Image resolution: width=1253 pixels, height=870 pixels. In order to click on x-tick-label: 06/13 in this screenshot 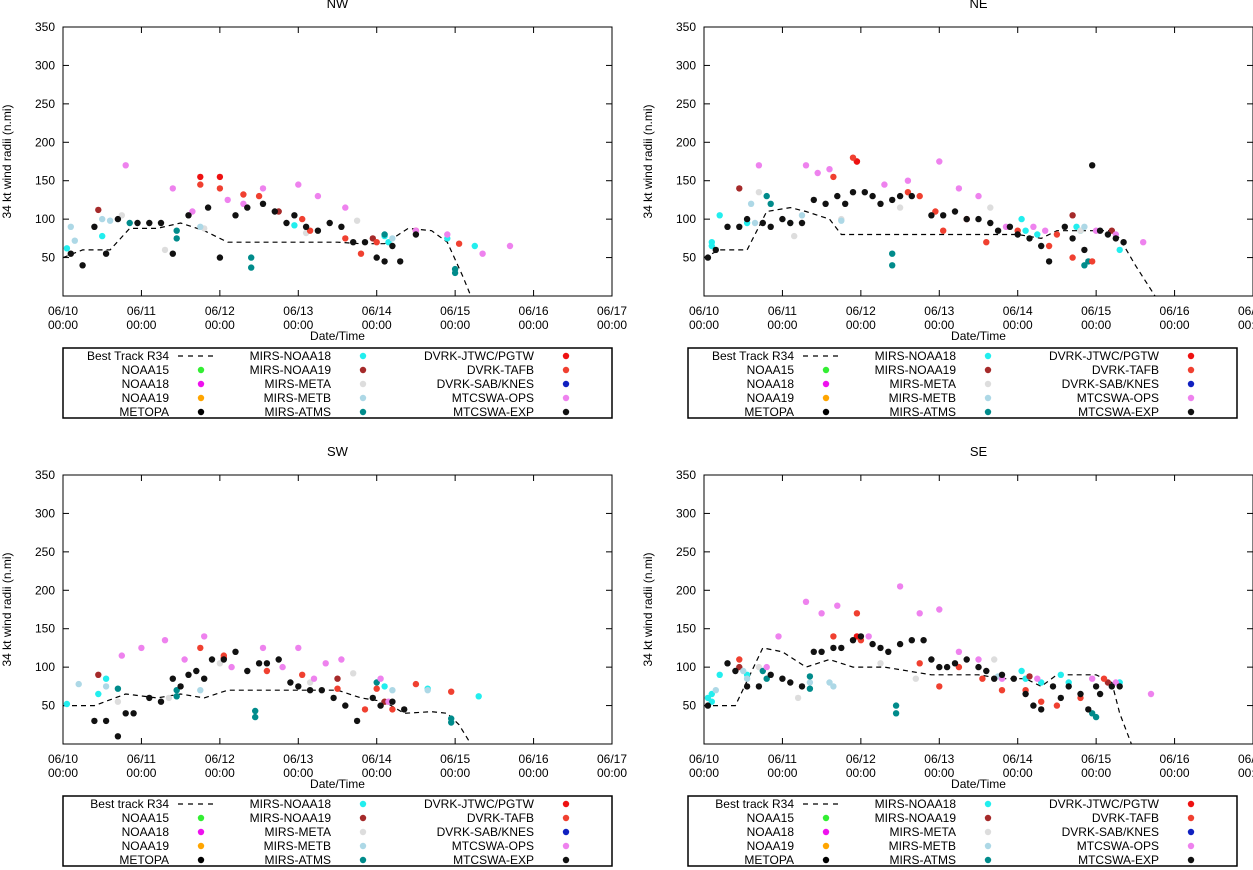, I will do `click(298, 759)`.